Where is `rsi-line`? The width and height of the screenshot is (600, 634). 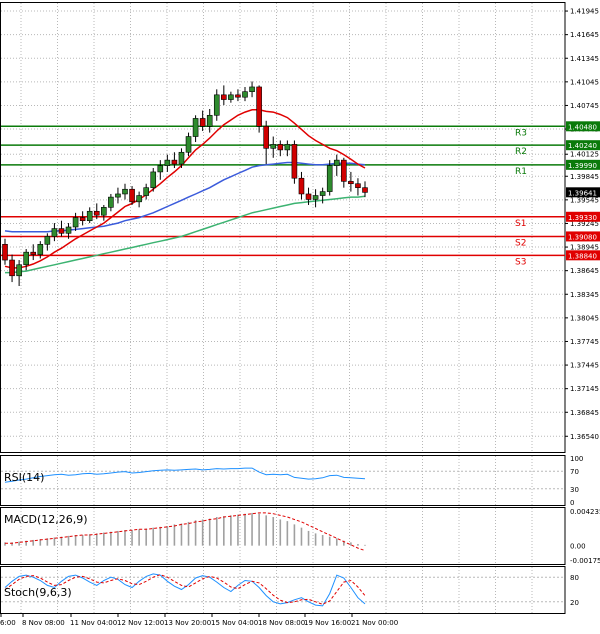
rsi-line is located at coordinates (185, 475).